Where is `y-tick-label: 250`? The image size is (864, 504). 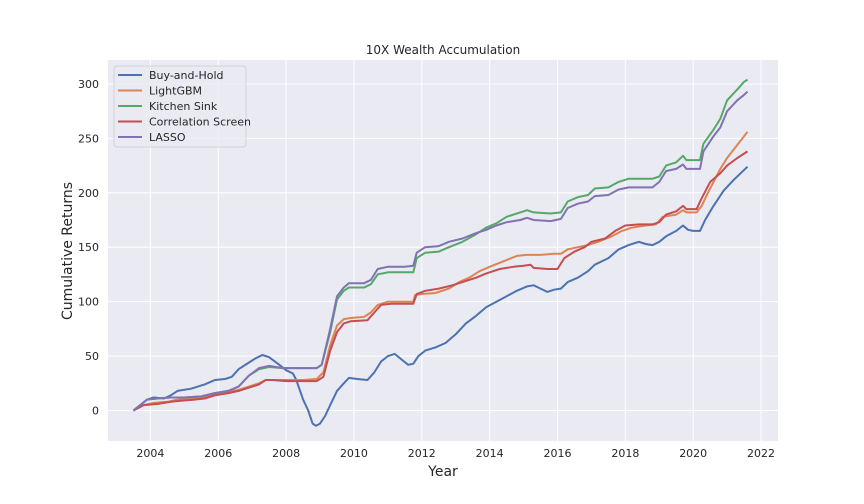
y-tick-label: 250 is located at coordinates (88, 138).